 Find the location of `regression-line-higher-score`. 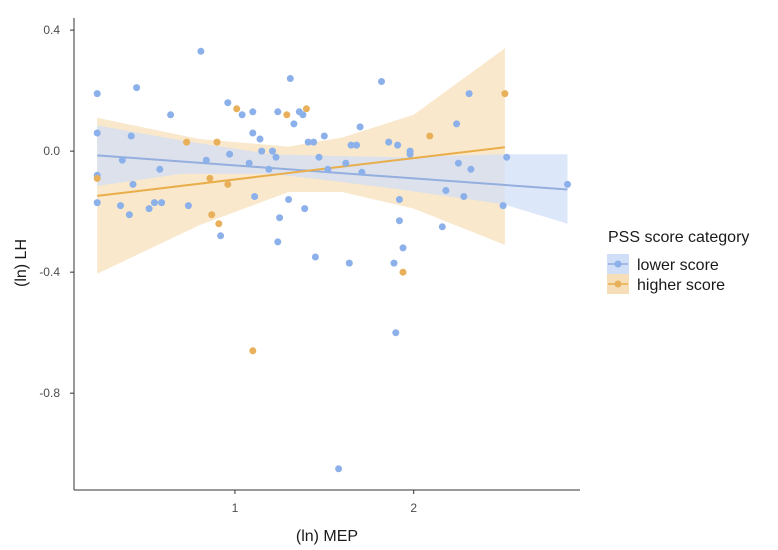

regression-line-higher-score is located at coordinates (301, 171).